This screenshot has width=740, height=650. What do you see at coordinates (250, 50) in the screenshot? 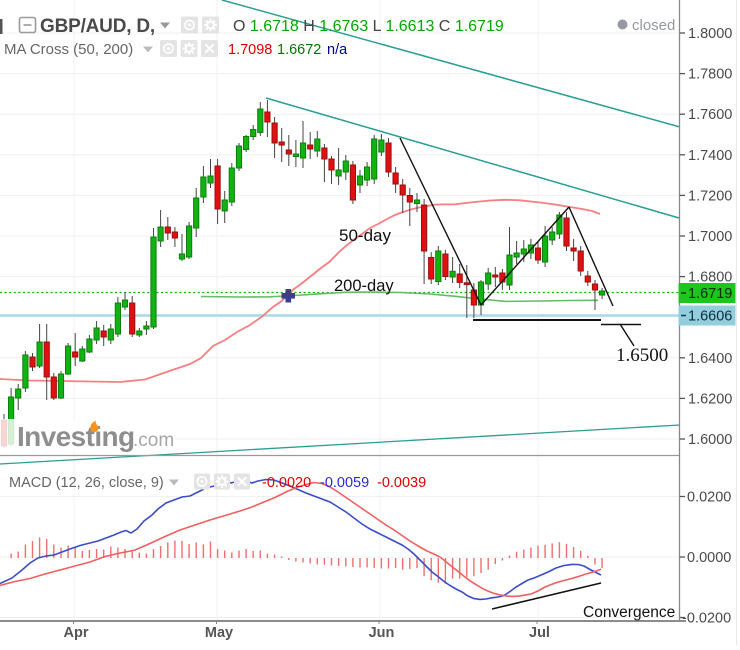
I see `svg-text: 1.7098` at bounding box center [250, 50].